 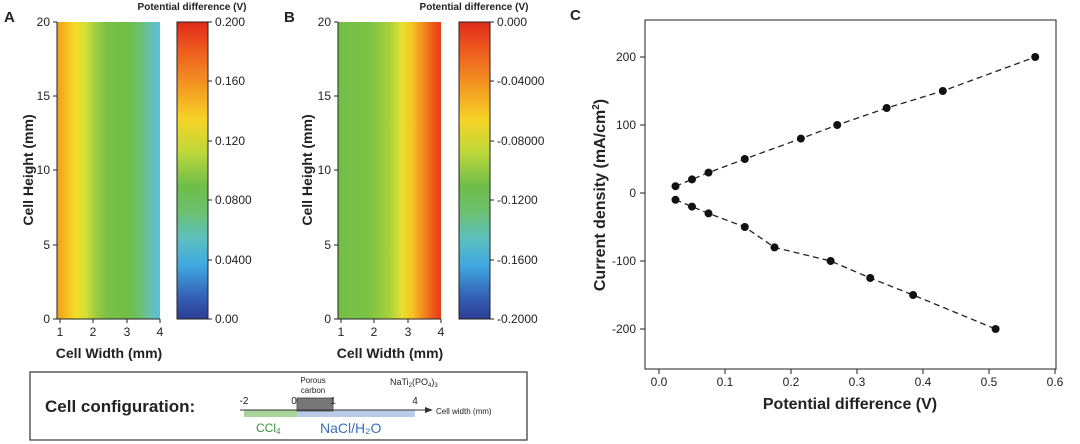 What do you see at coordinates (414, 383) in the screenshot?
I see `nati-label: NaTi2(PO4)3` at bounding box center [414, 383].